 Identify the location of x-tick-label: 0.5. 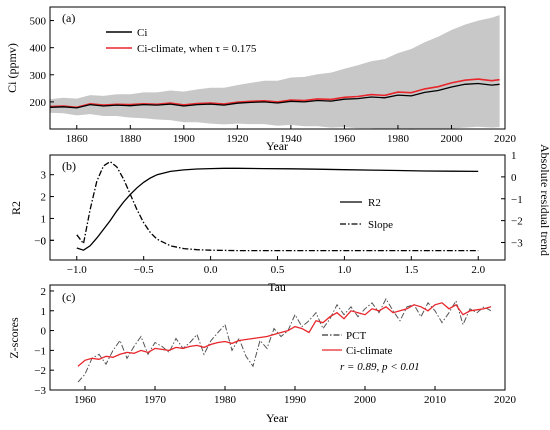
(278, 270).